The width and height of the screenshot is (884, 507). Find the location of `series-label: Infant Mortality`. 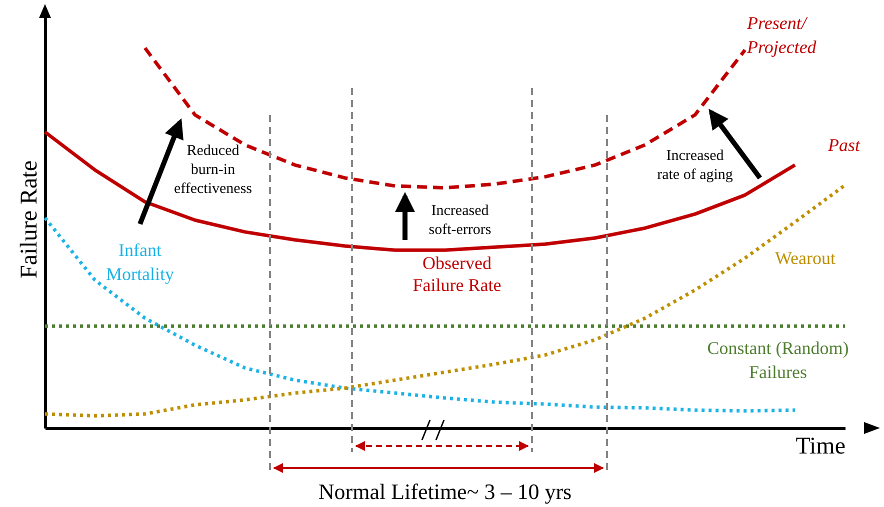

series-label: Infant Mortality is located at coordinates (140, 262).